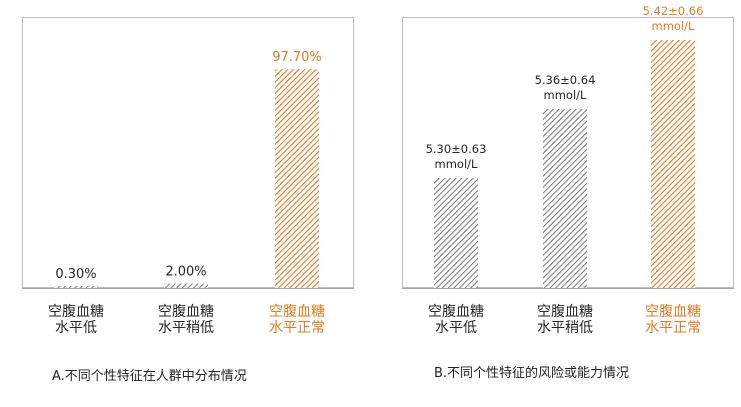 The width and height of the screenshot is (741, 407). I want to click on chart-a-category-label-3-line-1: 空腹血糖, so click(297, 311).